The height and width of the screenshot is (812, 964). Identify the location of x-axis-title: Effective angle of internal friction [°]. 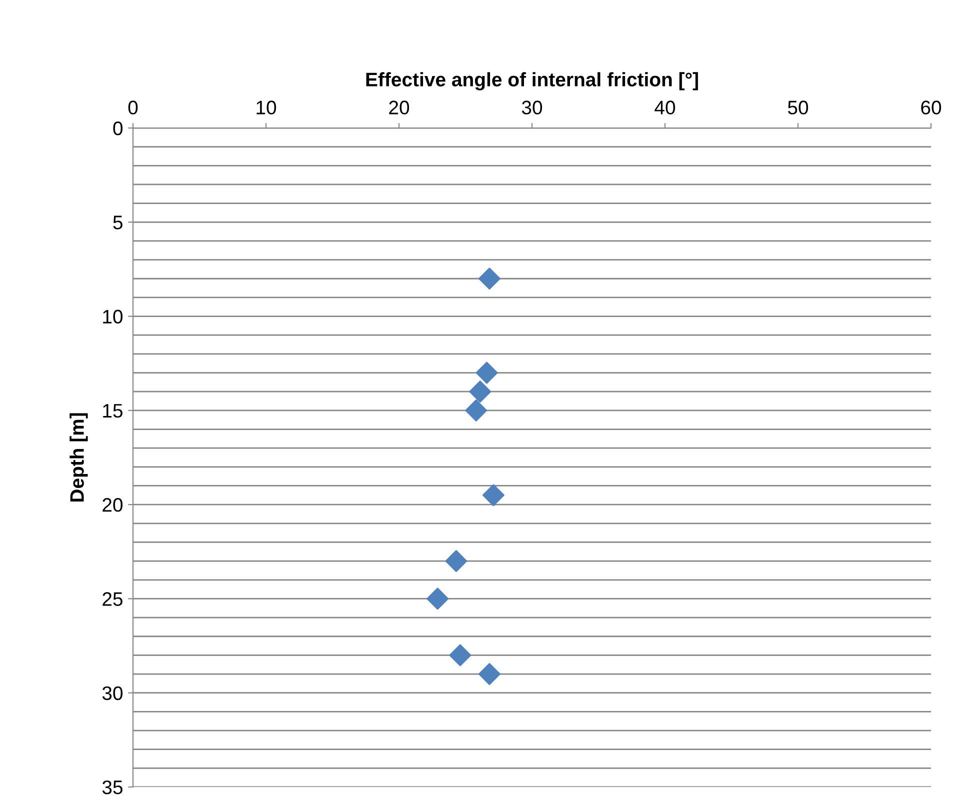
(532, 81).